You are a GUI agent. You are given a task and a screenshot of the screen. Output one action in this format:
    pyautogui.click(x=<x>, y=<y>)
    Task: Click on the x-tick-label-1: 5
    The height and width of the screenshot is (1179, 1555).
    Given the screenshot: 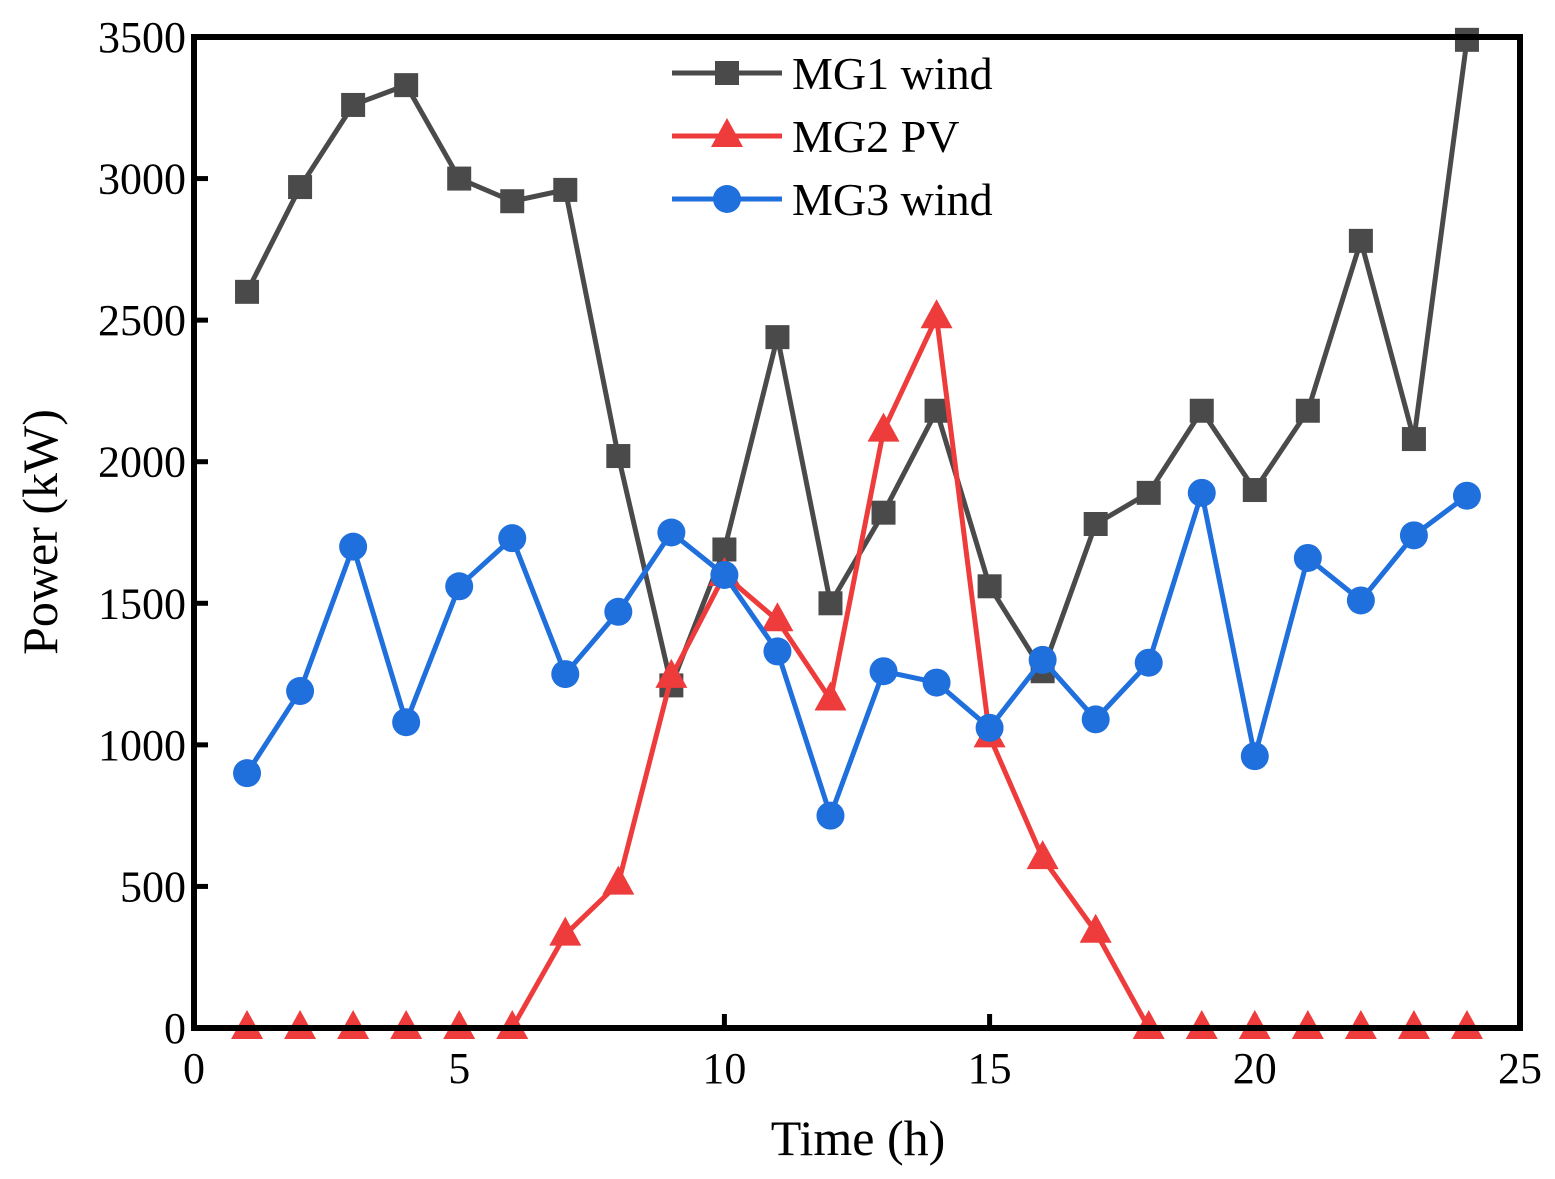 What is the action you would take?
    pyautogui.click(x=459, y=1068)
    